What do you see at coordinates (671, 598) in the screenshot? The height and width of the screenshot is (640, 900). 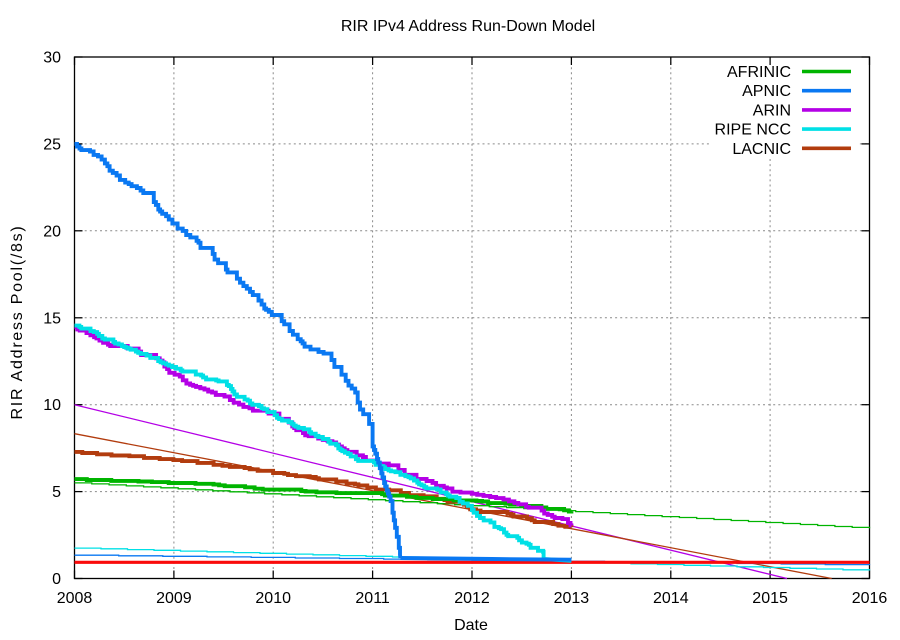 I see `svg-text: 2014` at bounding box center [671, 598].